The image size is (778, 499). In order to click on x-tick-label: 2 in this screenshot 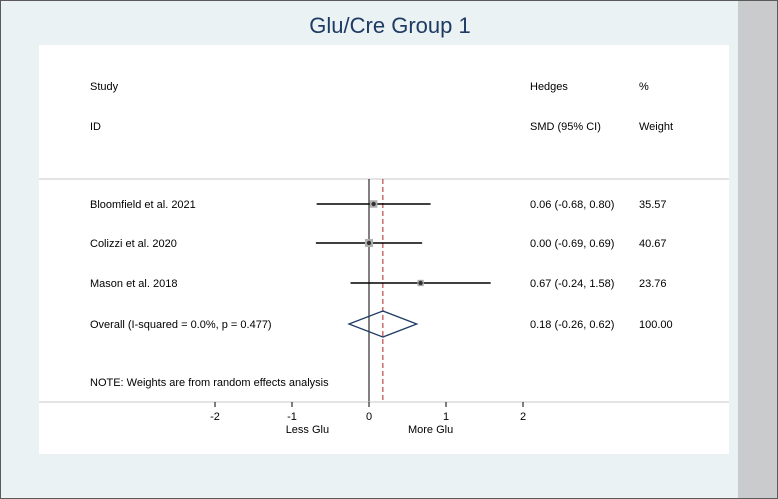, I will do `click(523, 417)`.